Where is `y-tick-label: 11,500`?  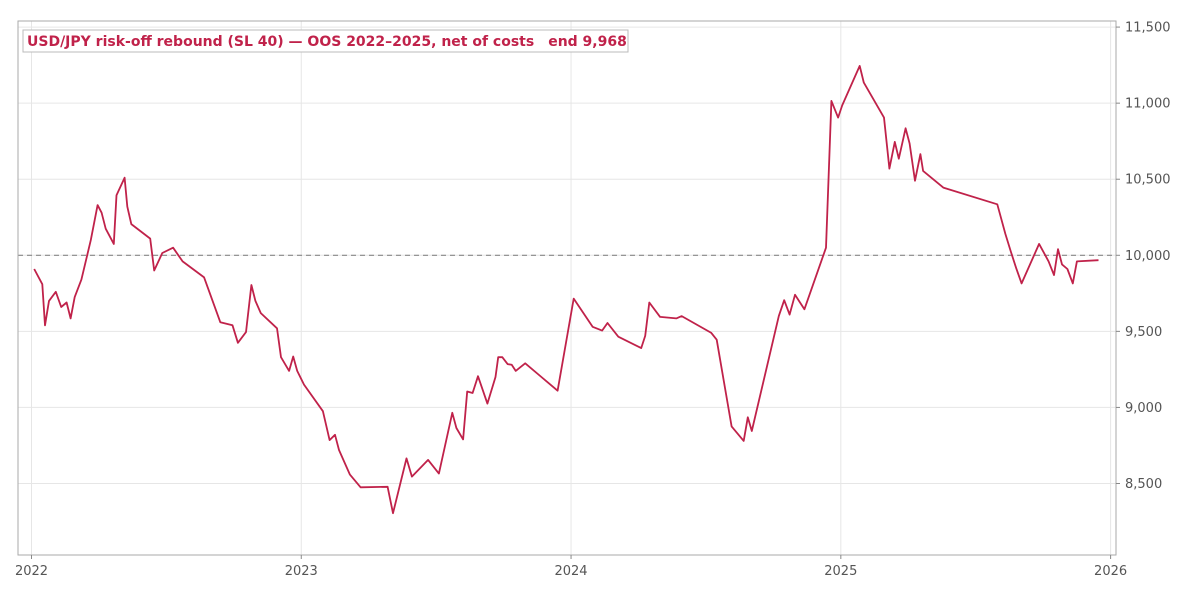 y-tick-label: 11,500 is located at coordinates (1148, 28).